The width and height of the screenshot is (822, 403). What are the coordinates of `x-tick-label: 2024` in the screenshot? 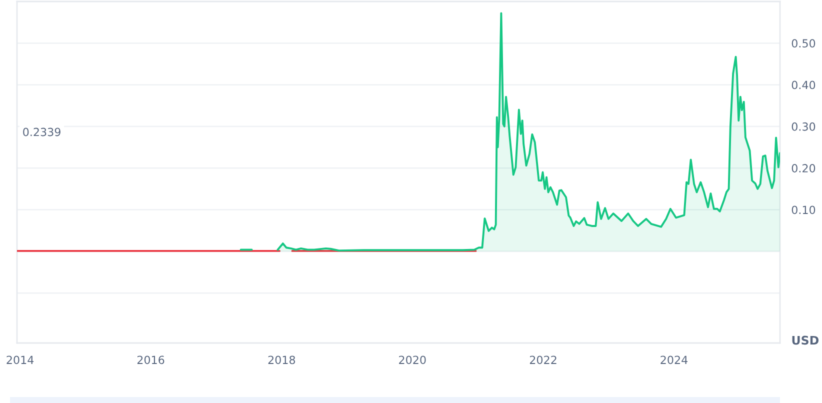 It's located at (674, 360).